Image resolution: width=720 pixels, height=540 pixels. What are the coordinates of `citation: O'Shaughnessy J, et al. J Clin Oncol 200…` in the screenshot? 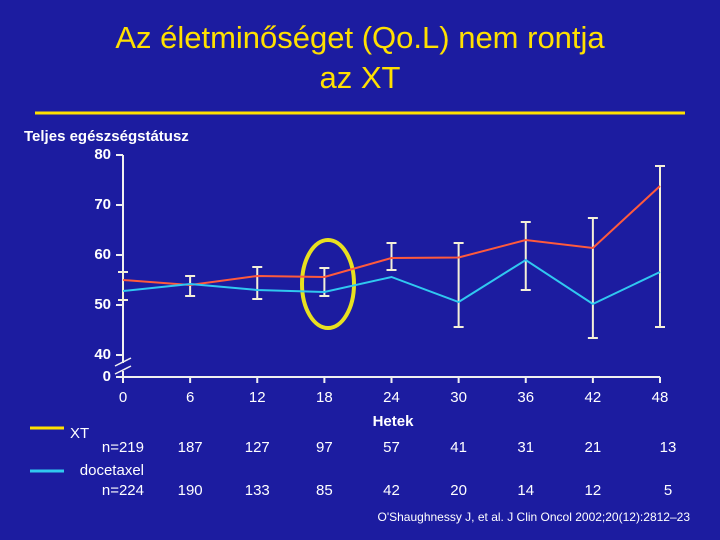 It's located at (534, 517).